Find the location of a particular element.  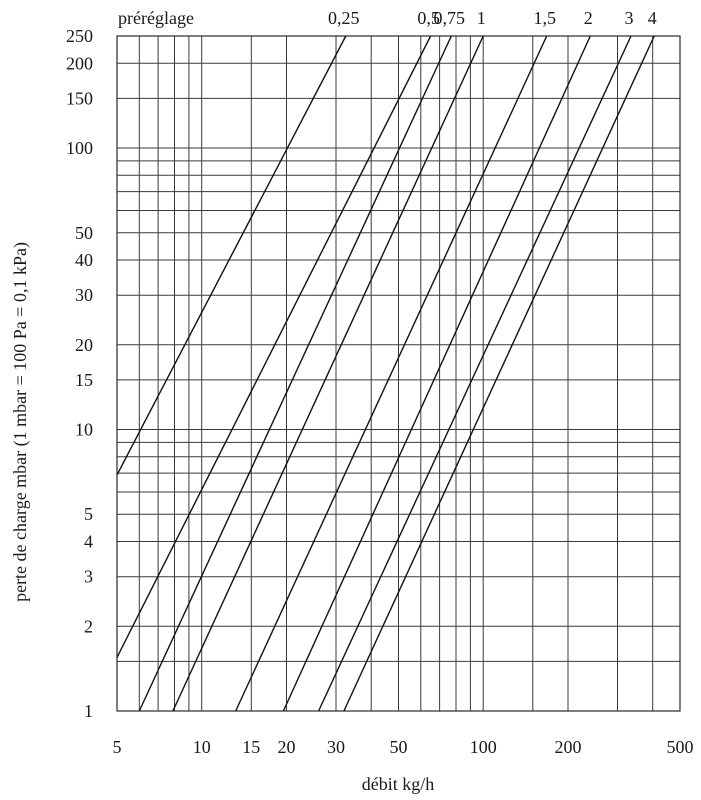

y-tick-label: 2 is located at coordinates (88, 626).